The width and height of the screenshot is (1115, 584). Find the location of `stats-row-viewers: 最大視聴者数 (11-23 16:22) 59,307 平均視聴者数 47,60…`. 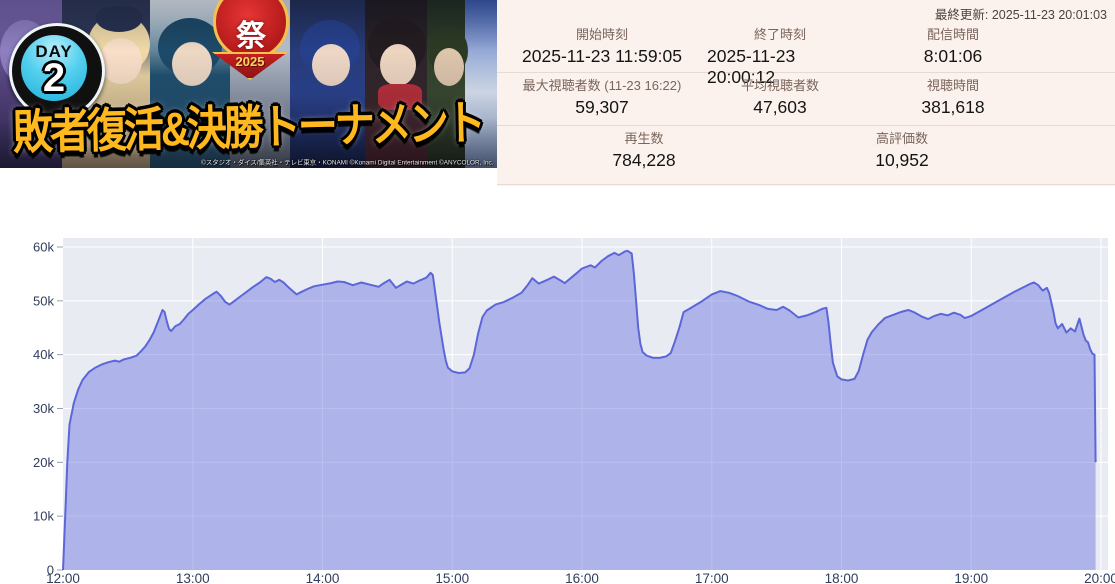

stats-row-viewers: 最大視聴者数 (11-23 16:22) 59,307 平均視聴者数 47,60… is located at coordinates (806, 98).